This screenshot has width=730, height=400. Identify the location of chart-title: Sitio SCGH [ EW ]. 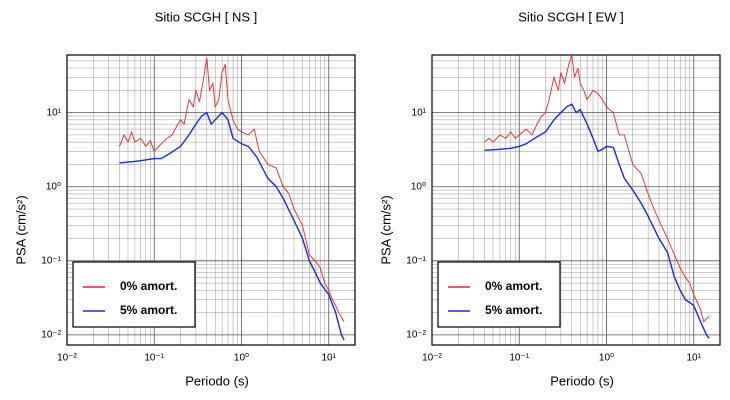
(570, 16).